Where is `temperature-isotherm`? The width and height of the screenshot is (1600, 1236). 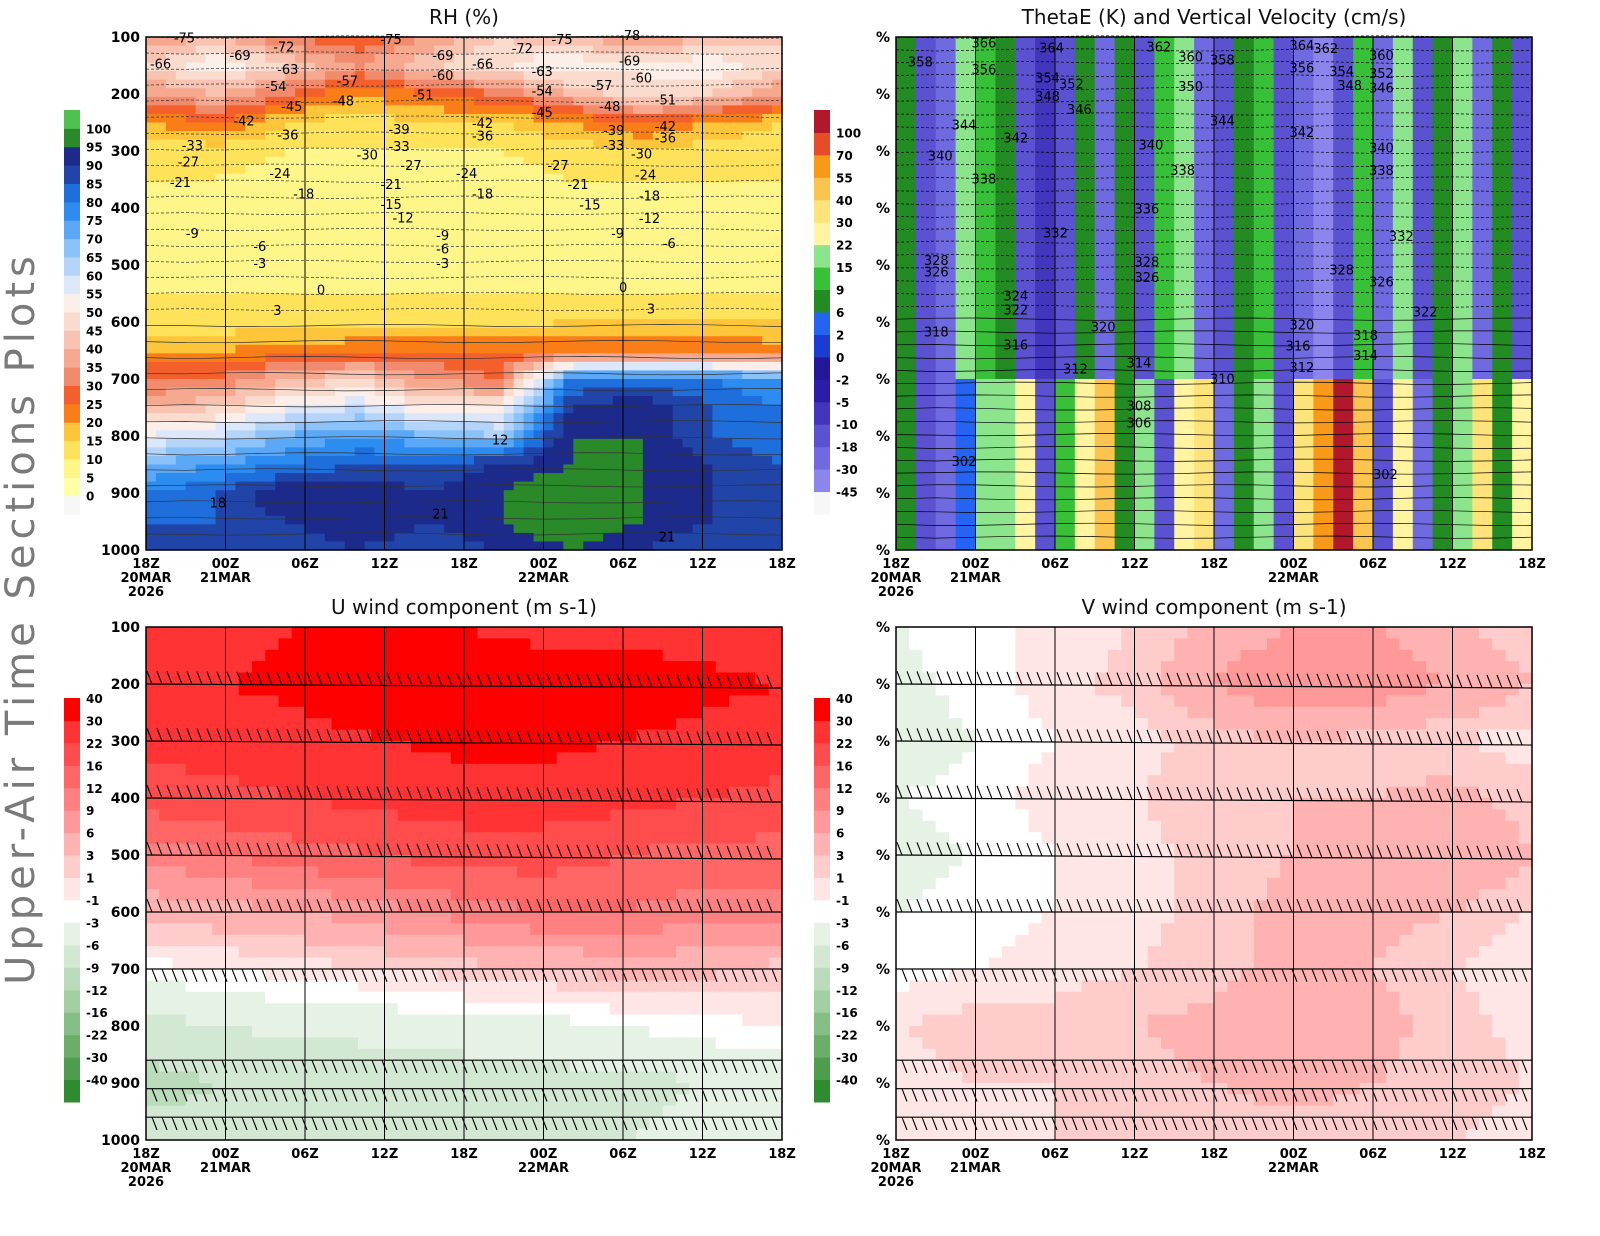
temperature-isotherm is located at coordinates (464, 117).